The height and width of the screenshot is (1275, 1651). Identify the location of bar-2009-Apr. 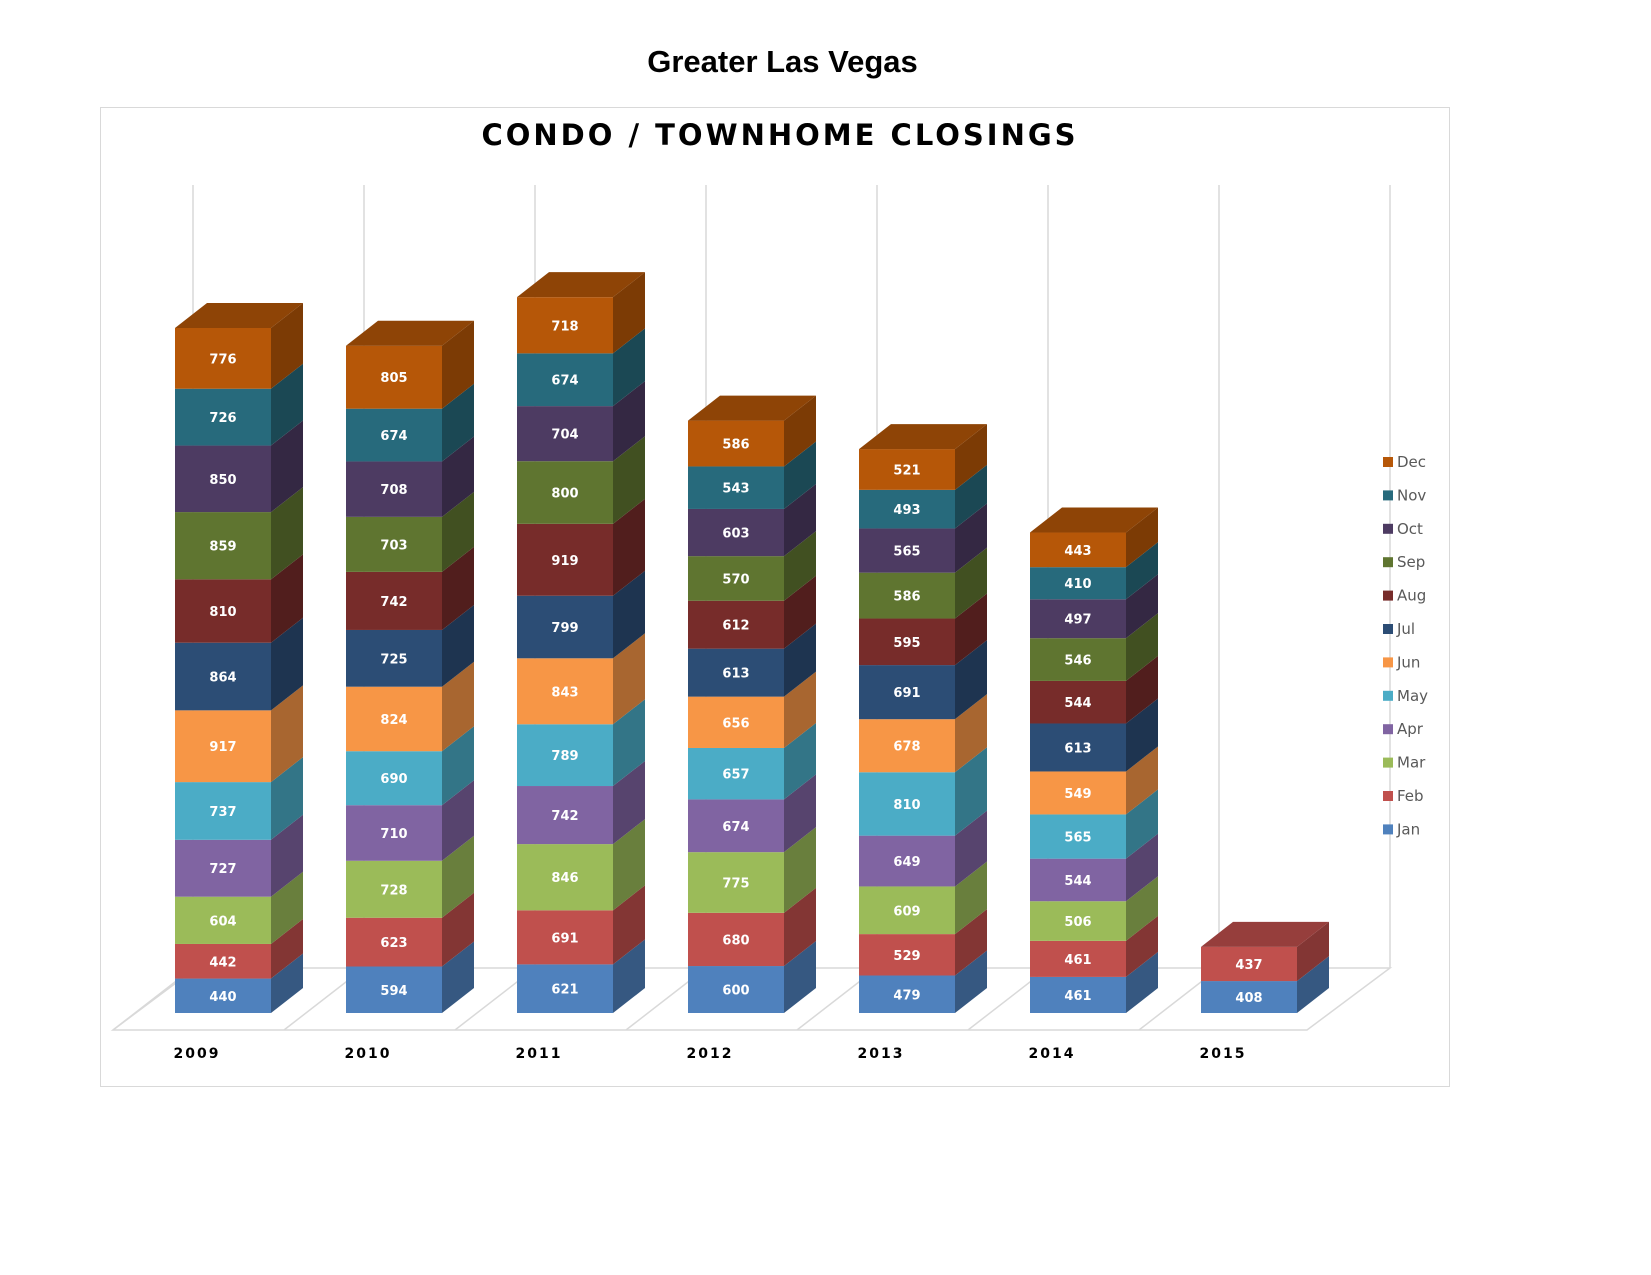
(223, 868).